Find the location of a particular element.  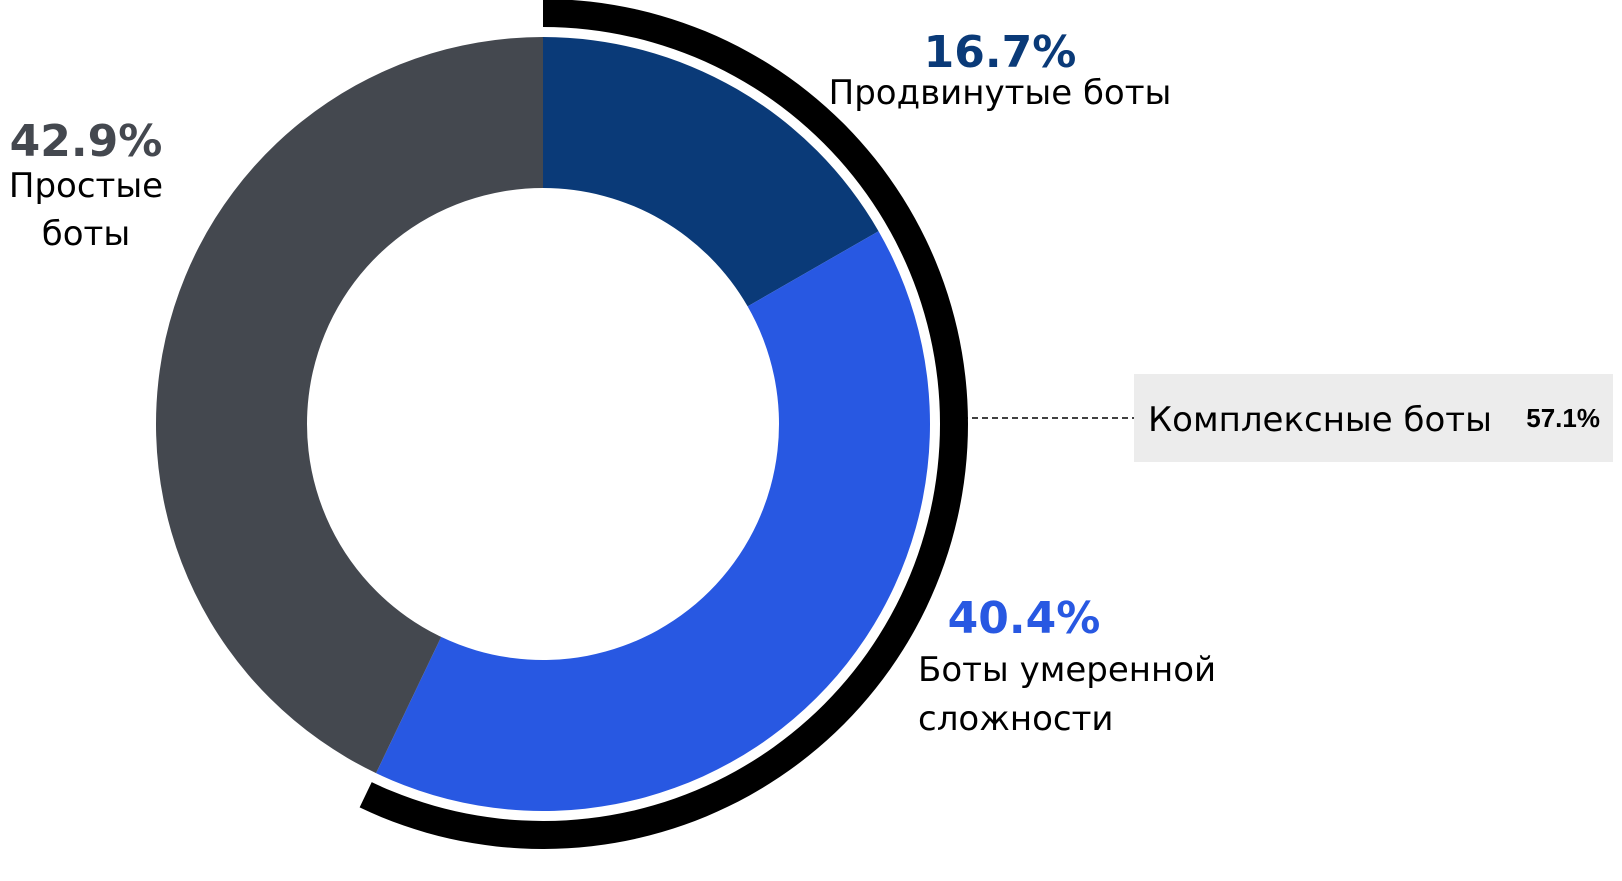

group-label: Комплексные боты is located at coordinates (1320, 420).